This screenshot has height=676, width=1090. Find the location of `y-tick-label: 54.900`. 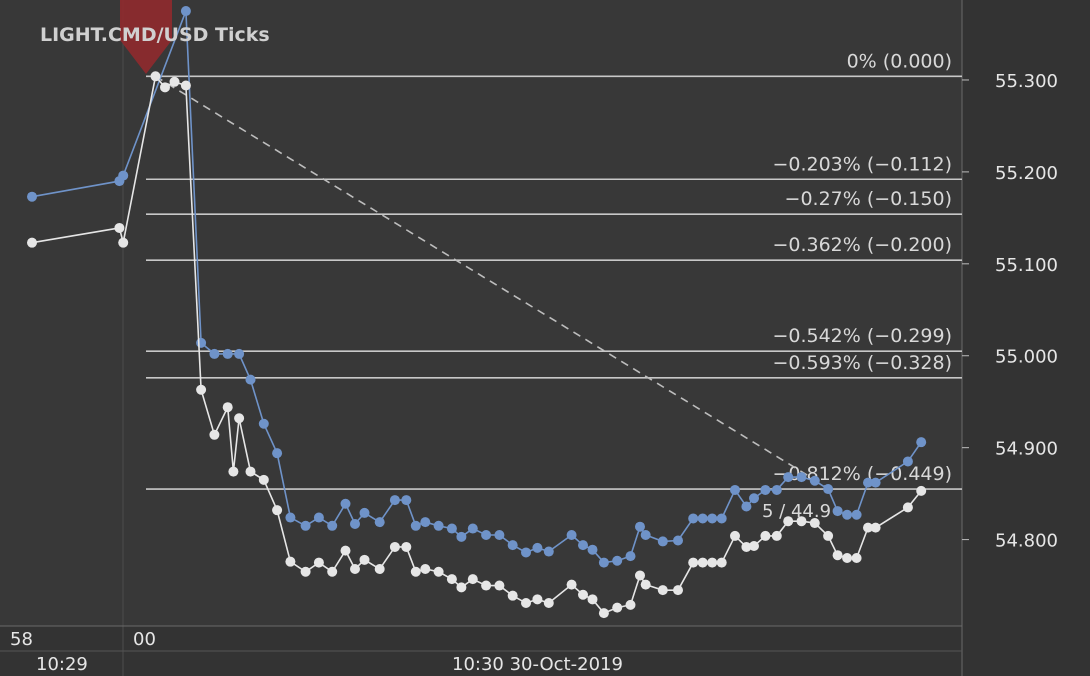

y-tick-label: 54.900 is located at coordinates (1026, 449).